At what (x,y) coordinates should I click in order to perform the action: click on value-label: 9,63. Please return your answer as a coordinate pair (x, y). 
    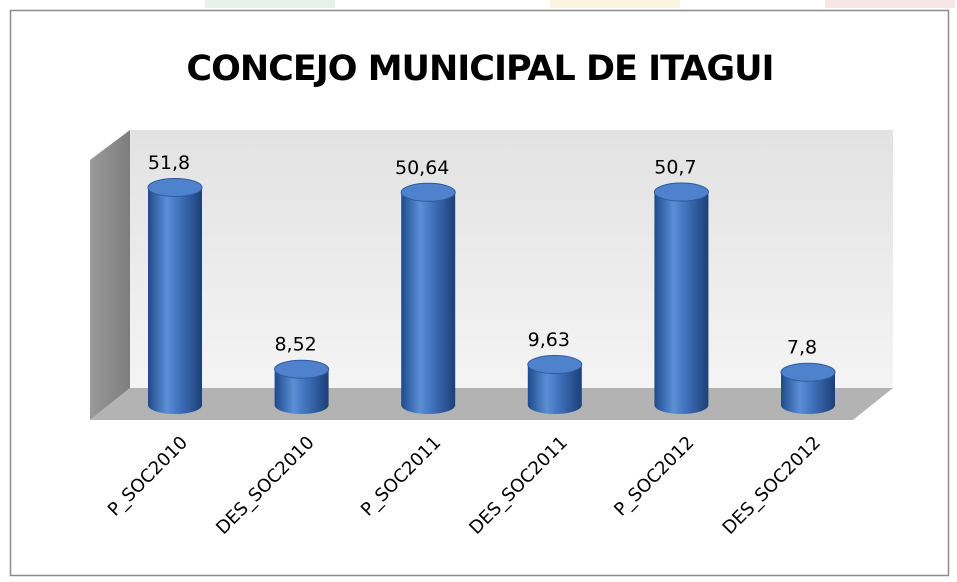
    Looking at the image, I should click on (549, 340).